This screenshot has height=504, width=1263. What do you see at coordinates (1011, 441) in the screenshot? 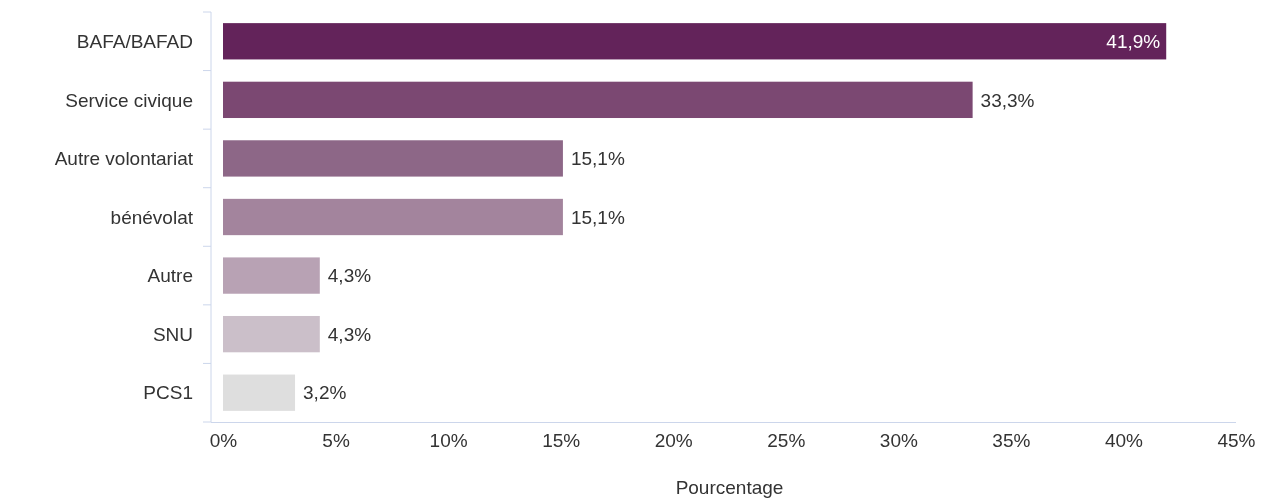
I see `x-tick-label: 35%` at bounding box center [1011, 441].